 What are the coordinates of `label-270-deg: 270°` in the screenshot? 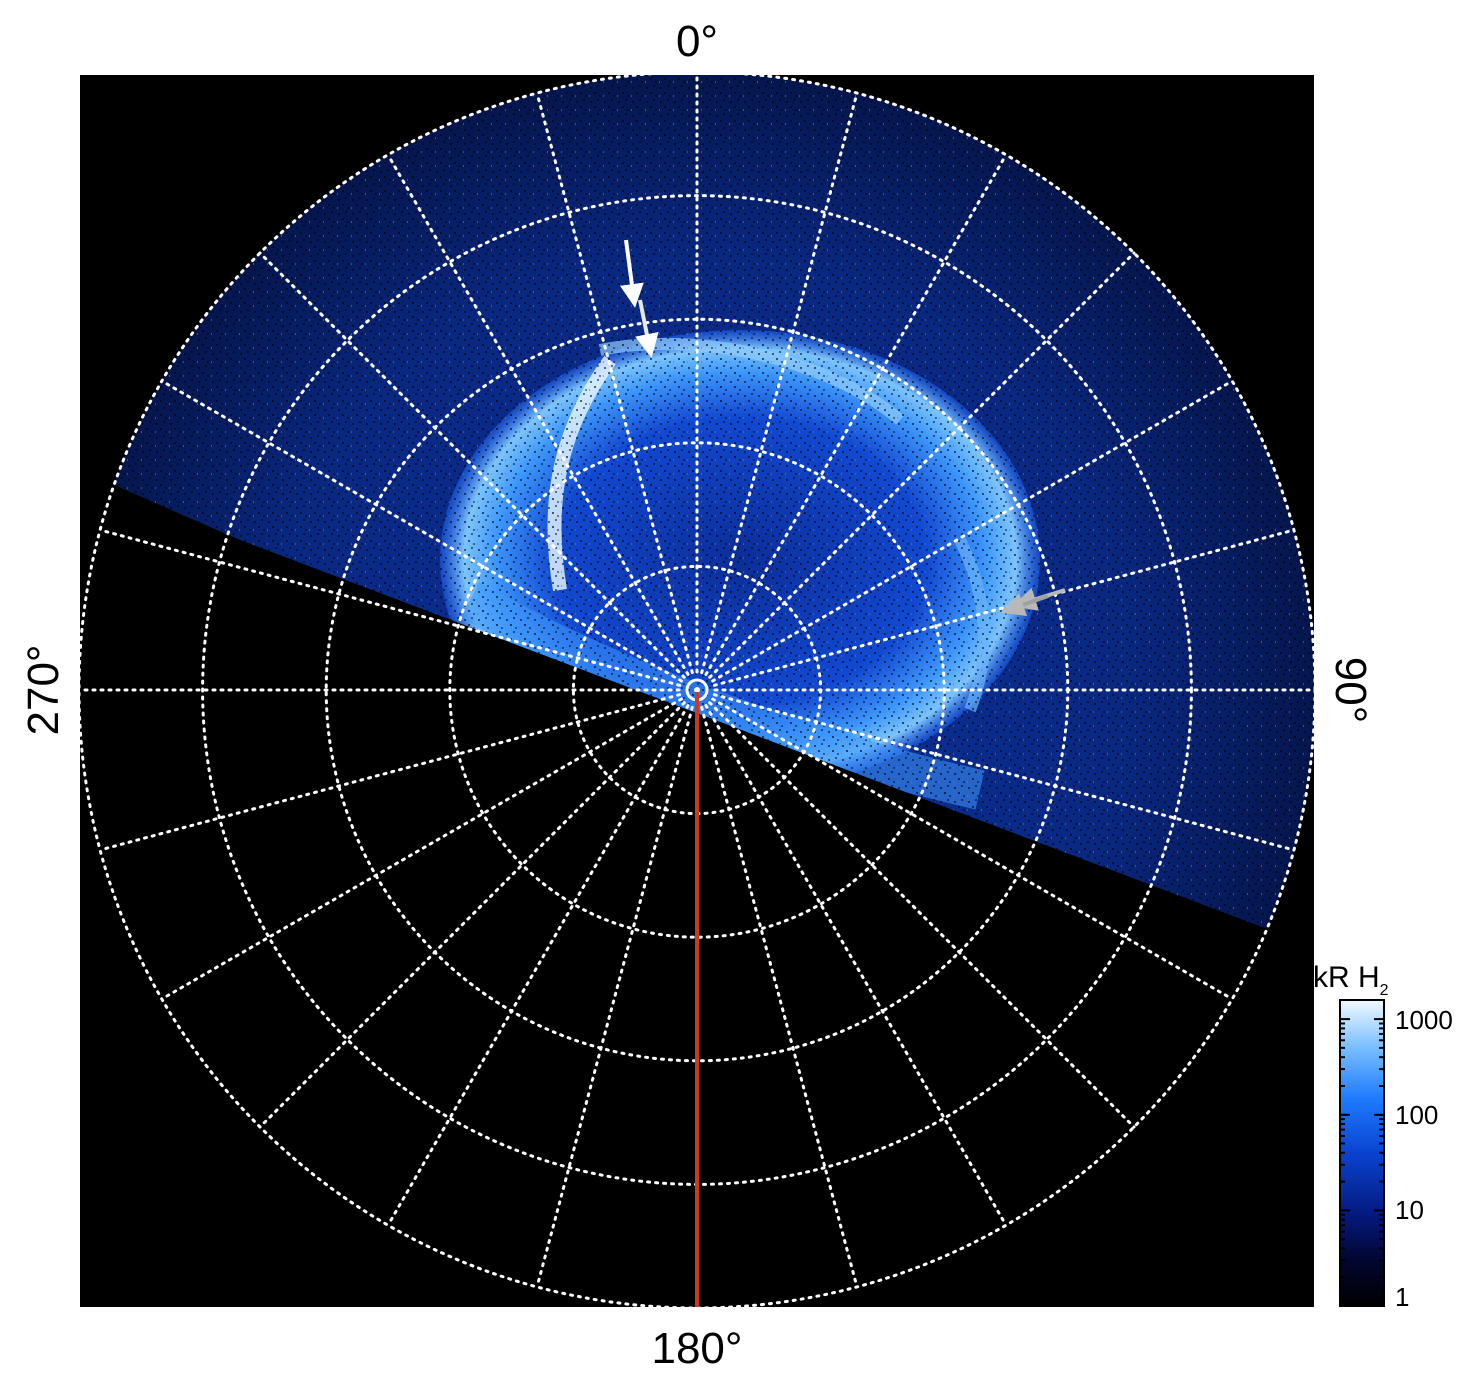 It's located at (43, 689).